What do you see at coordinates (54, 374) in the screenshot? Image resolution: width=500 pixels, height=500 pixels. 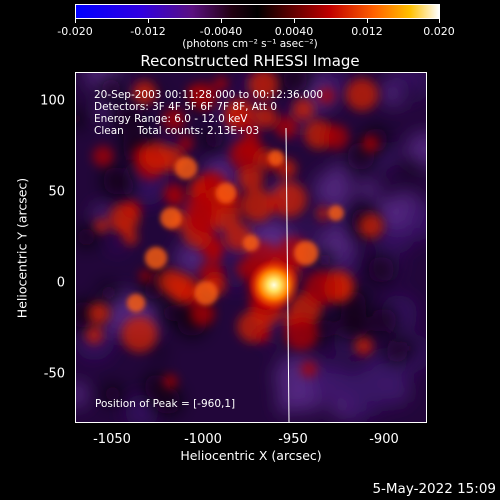 I see `y-tick-label: -50` at bounding box center [54, 374].